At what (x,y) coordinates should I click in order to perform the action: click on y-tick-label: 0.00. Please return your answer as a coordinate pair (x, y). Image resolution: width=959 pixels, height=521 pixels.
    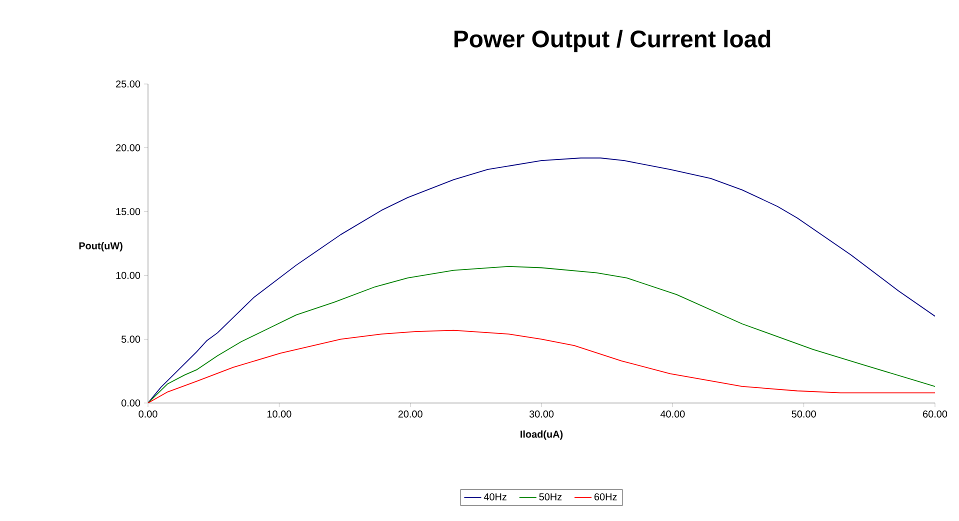
    Looking at the image, I should click on (130, 403).